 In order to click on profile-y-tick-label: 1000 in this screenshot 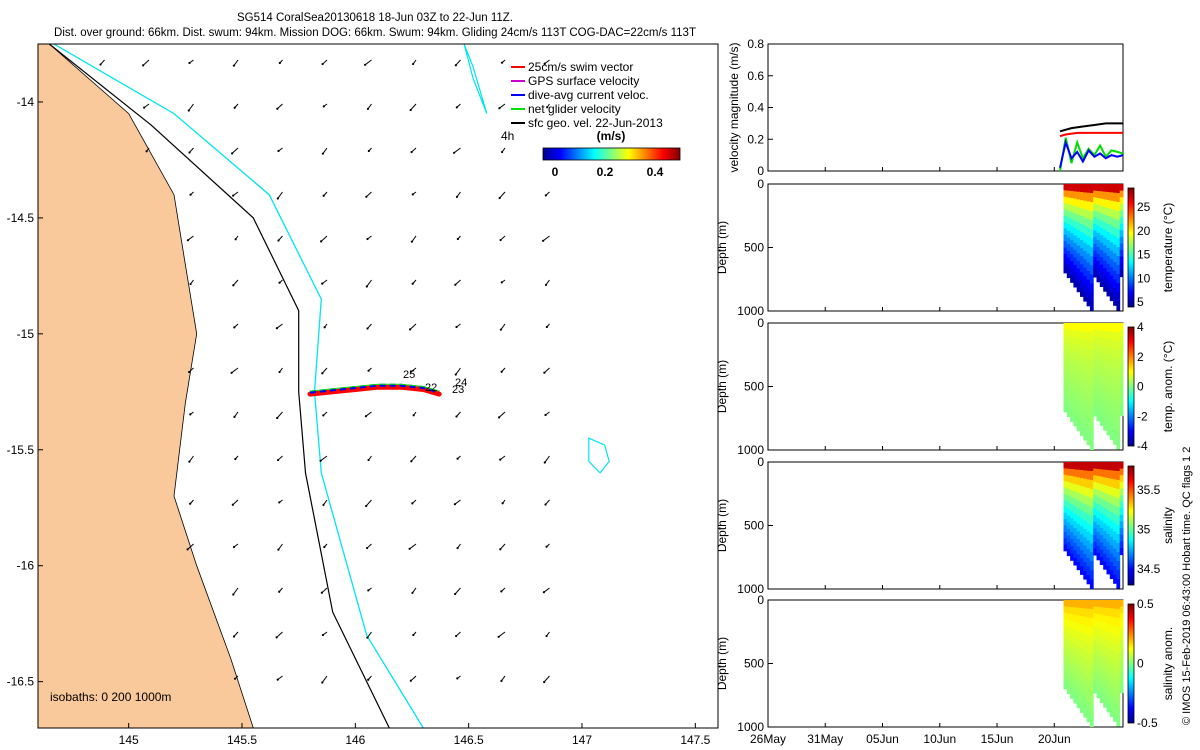, I will do `click(750, 727)`.